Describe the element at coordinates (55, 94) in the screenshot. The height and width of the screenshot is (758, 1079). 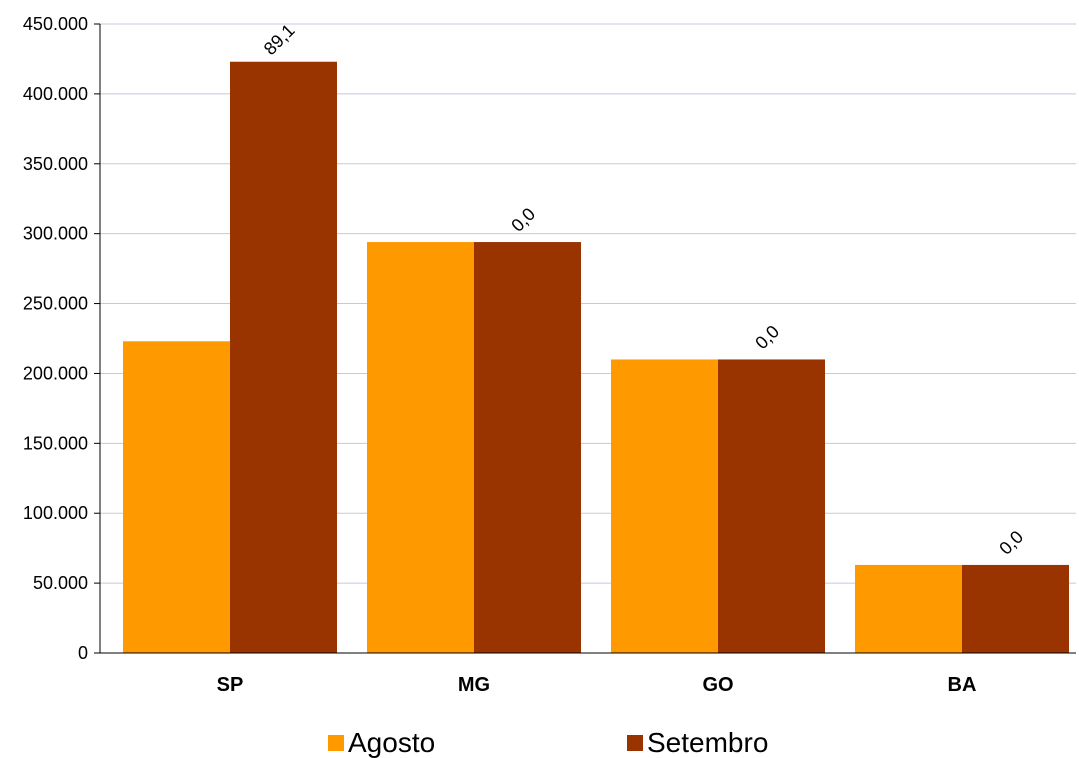
I see `y-tick-label: 400.000` at that location.